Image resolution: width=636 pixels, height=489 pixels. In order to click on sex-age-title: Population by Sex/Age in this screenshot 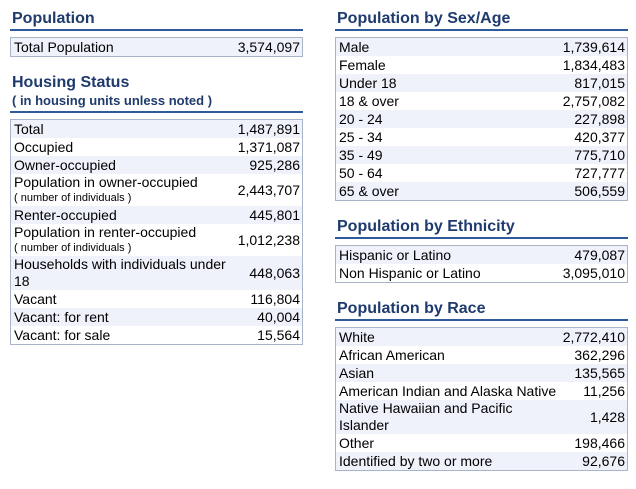, I will do `click(481, 20)`.